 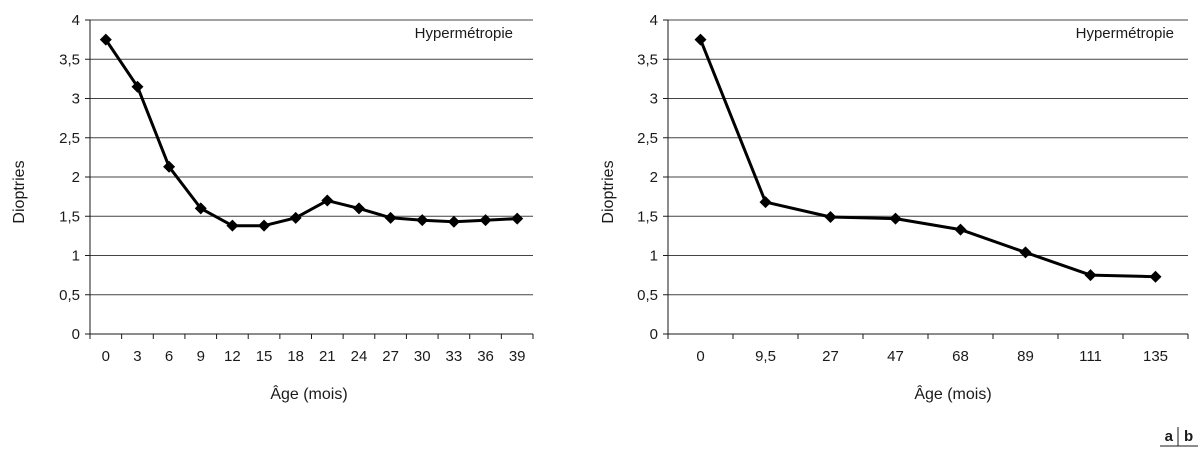 What do you see at coordinates (264, 356) in the screenshot?
I see `x-tick-label-a: 15` at bounding box center [264, 356].